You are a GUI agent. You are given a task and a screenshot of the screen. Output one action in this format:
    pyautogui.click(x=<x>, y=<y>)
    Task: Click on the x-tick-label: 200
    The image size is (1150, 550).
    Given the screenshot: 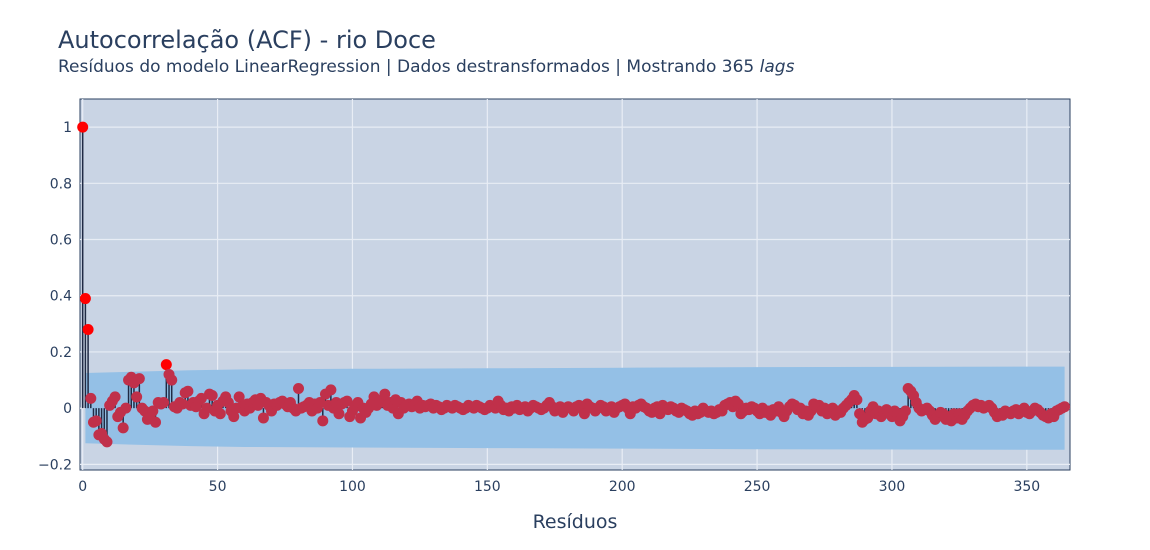 What is the action you would take?
    pyautogui.click(x=622, y=487)
    